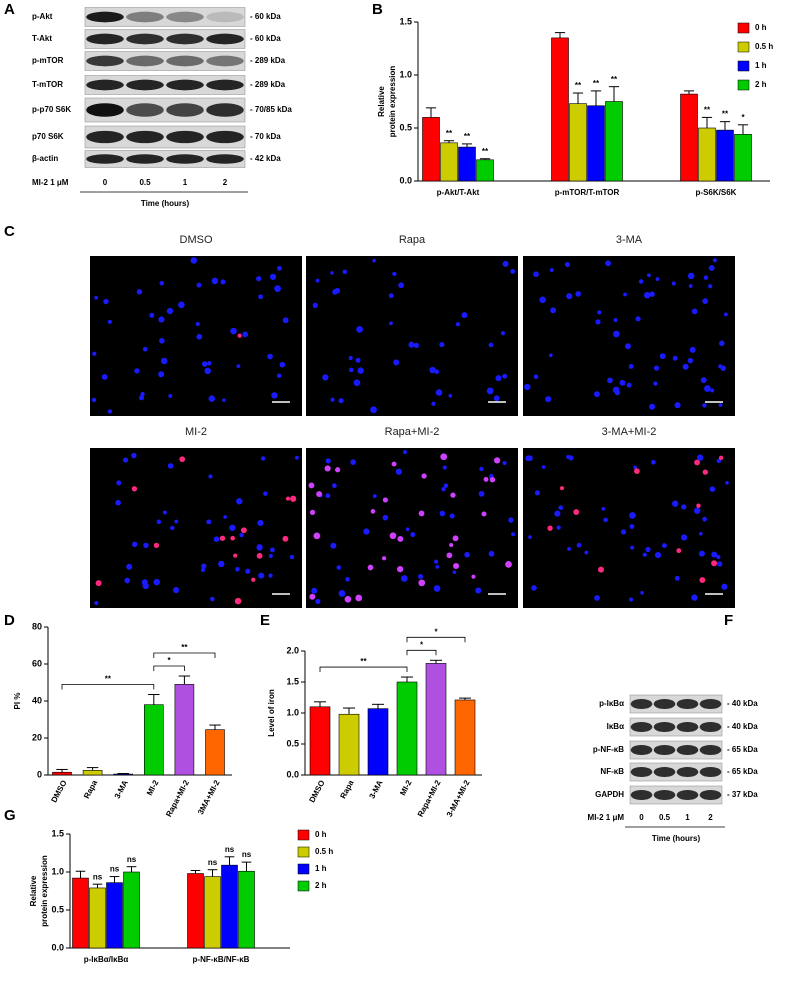  I want to click on blot-size-label: - 65 kDa, so click(742, 749).